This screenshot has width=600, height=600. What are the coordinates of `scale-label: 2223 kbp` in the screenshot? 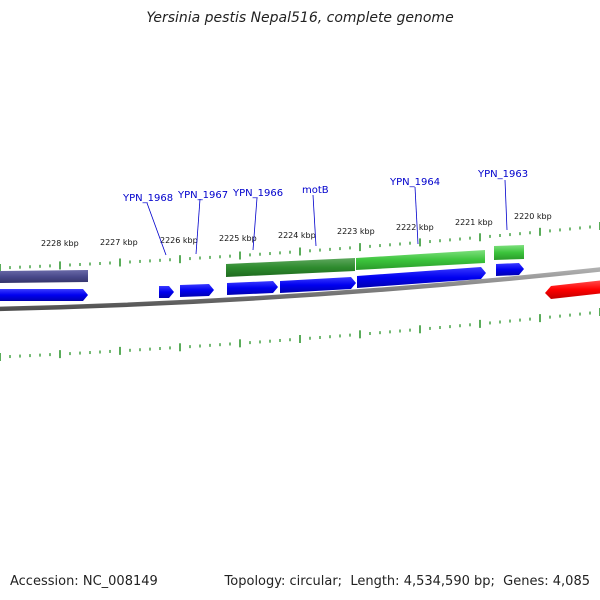 It's located at (356, 231).